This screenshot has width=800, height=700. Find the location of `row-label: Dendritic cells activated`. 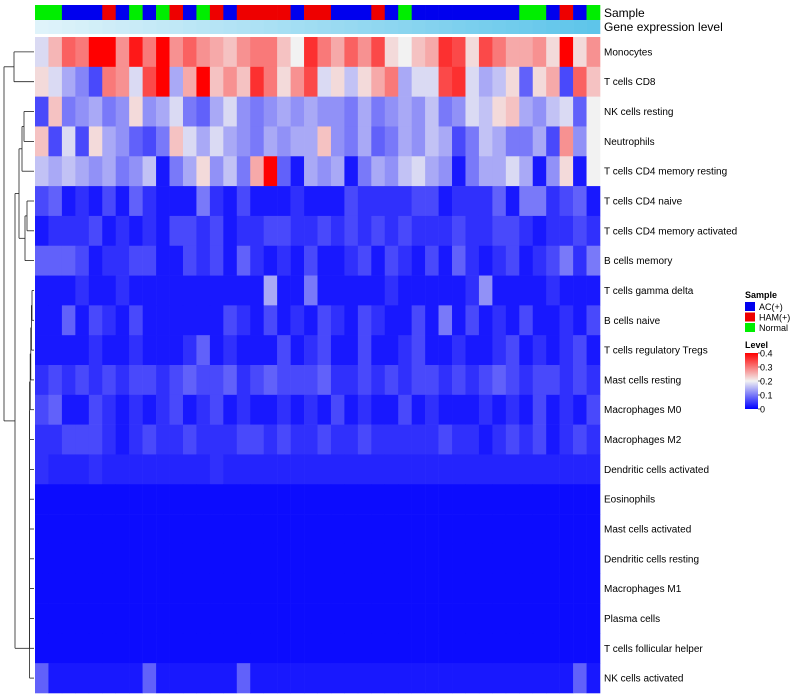

row-label: Dendritic cells activated is located at coordinates (656, 470).